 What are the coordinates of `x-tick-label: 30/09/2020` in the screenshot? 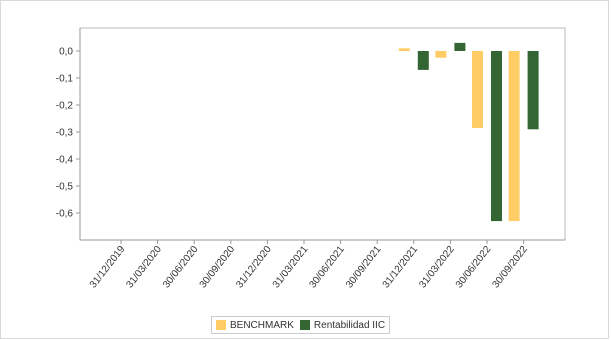 It's located at (218, 267).